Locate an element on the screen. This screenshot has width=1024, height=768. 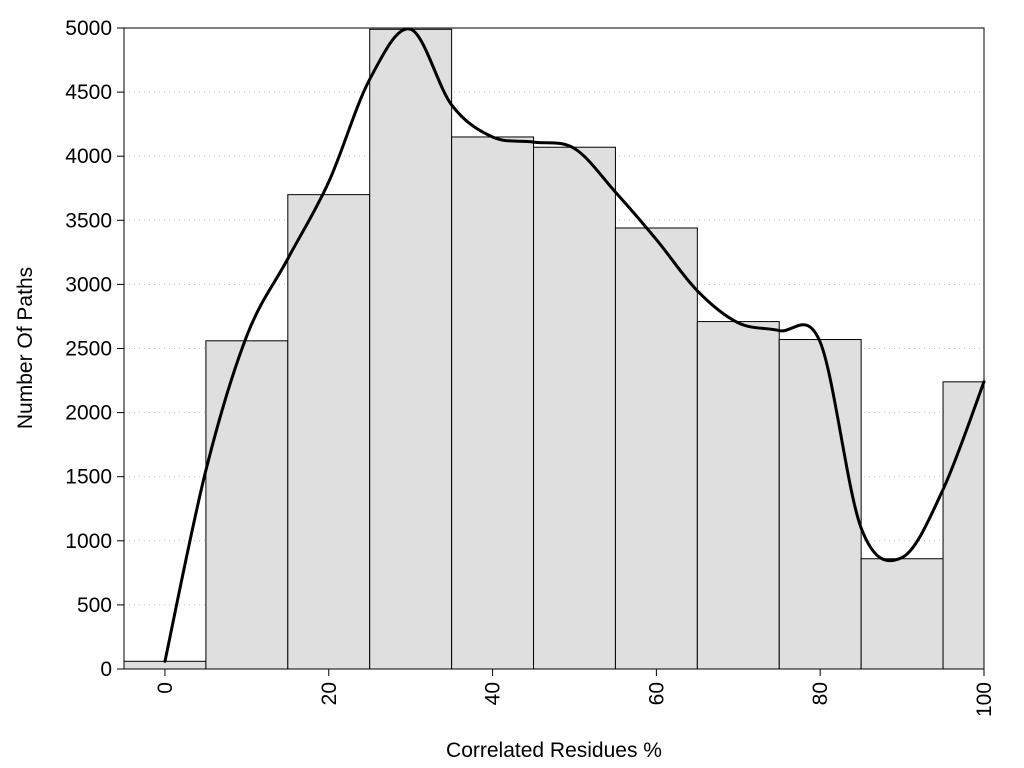
y-tick-label: 5000 is located at coordinates (88, 28).